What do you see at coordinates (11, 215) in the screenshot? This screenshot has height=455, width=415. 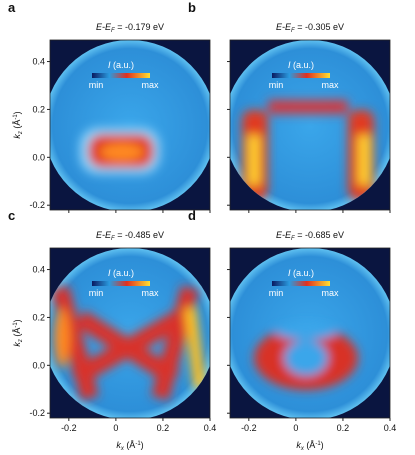 I see `panel-label: c` at bounding box center [11, 215].